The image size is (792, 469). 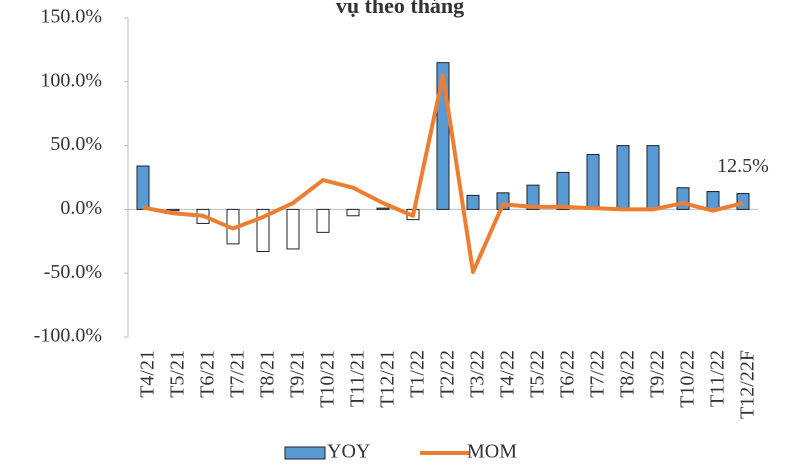 I want to click on y-tick-label: -100.0%, so click(x=68, y=336).